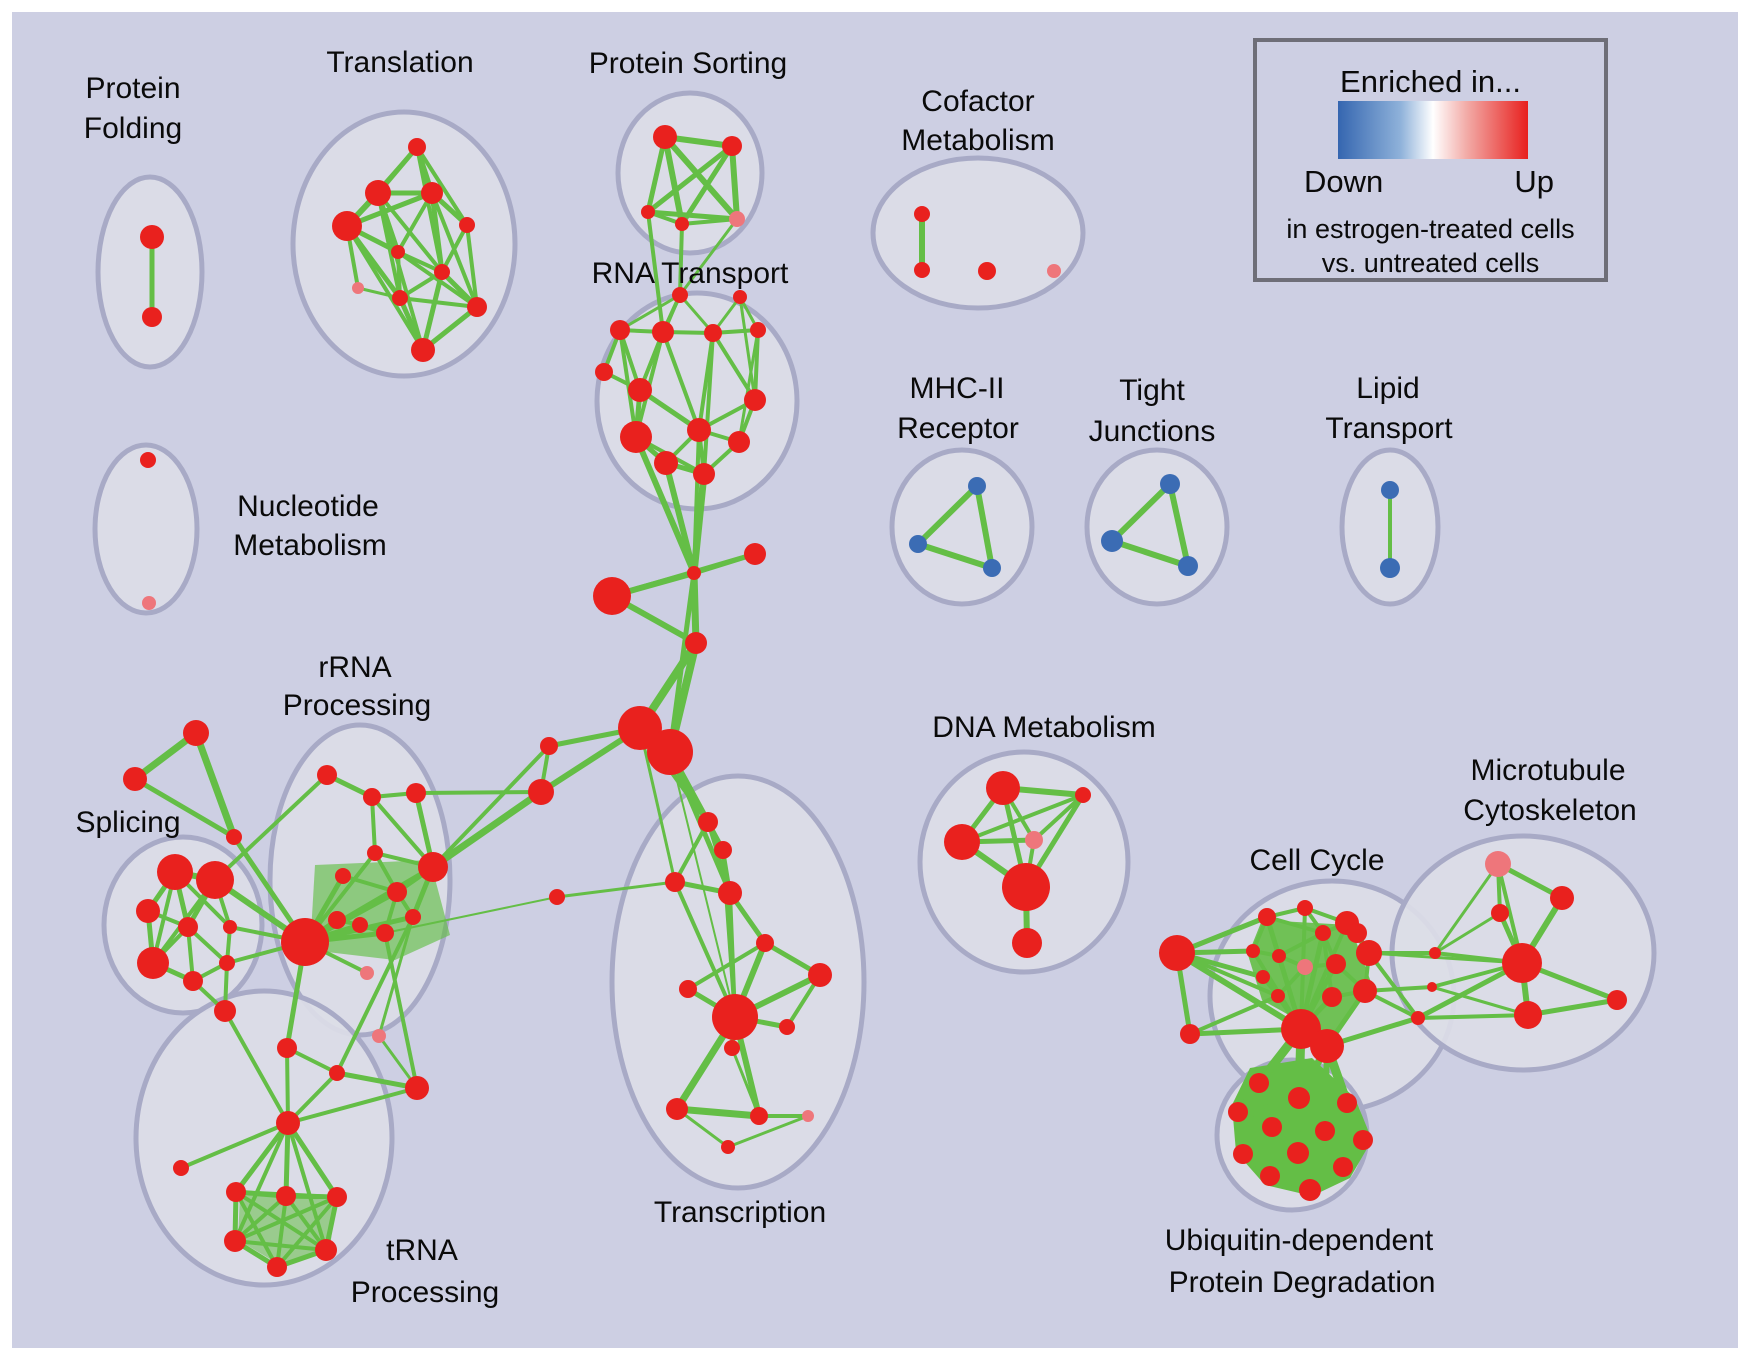  What do you see at coordinates (1467, 933) in the screenshot?
I see `edge-cn1-mt3` at bounding box center [1467, 933].